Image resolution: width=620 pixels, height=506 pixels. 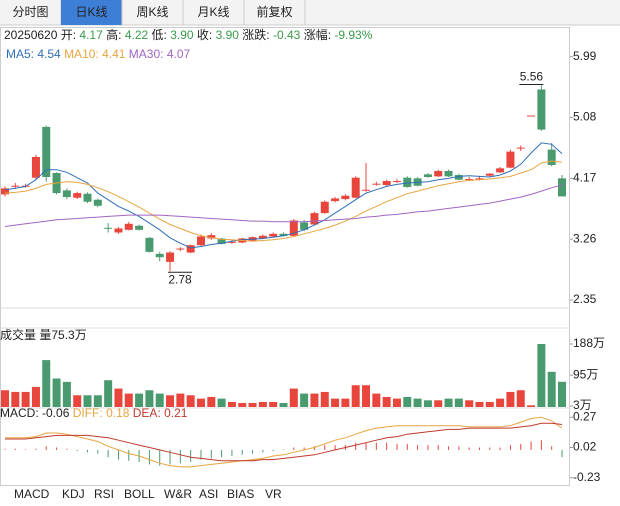 What do you see at coordinates (178, 494) in the screenshot?
I see `indicator-tab: W&R` at bounding box center [178, 494].